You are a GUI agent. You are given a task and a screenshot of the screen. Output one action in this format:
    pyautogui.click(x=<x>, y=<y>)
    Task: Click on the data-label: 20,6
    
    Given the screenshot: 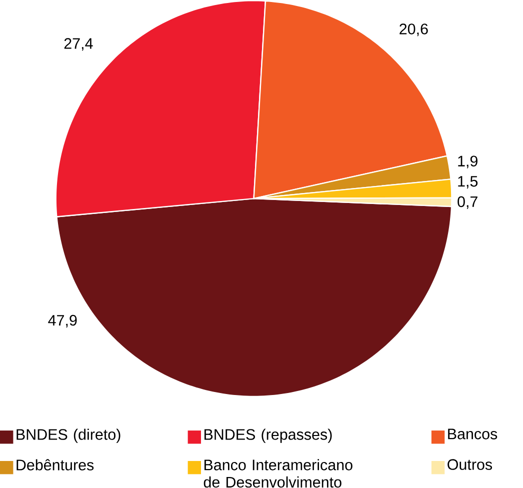 What is the action you would take?
    pyautogui.click(x=414, y=30)
    